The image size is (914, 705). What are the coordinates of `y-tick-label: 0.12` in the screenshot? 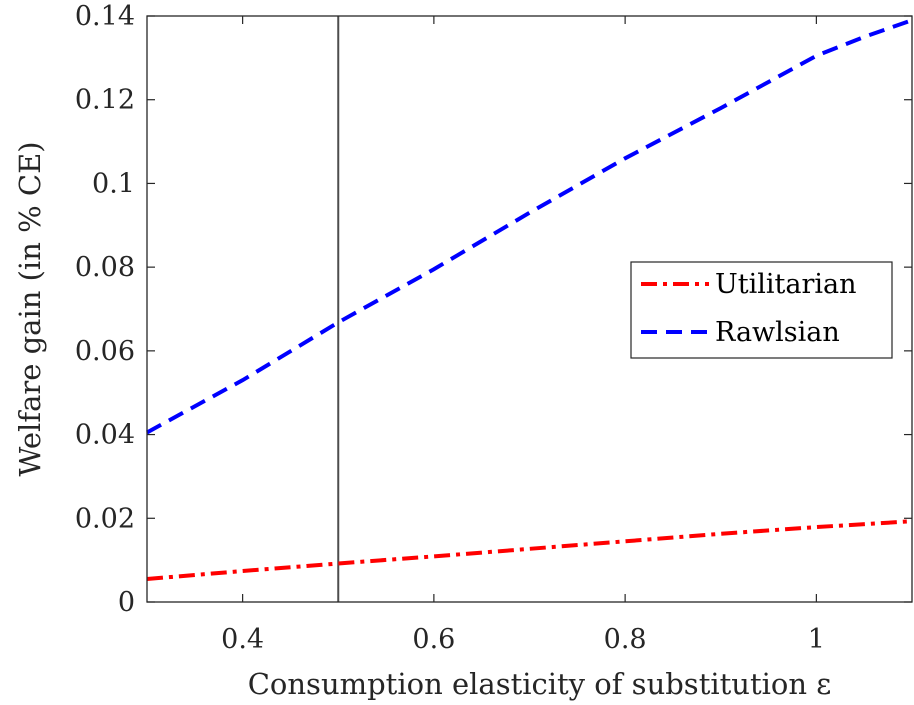 It's located at (105, 100).